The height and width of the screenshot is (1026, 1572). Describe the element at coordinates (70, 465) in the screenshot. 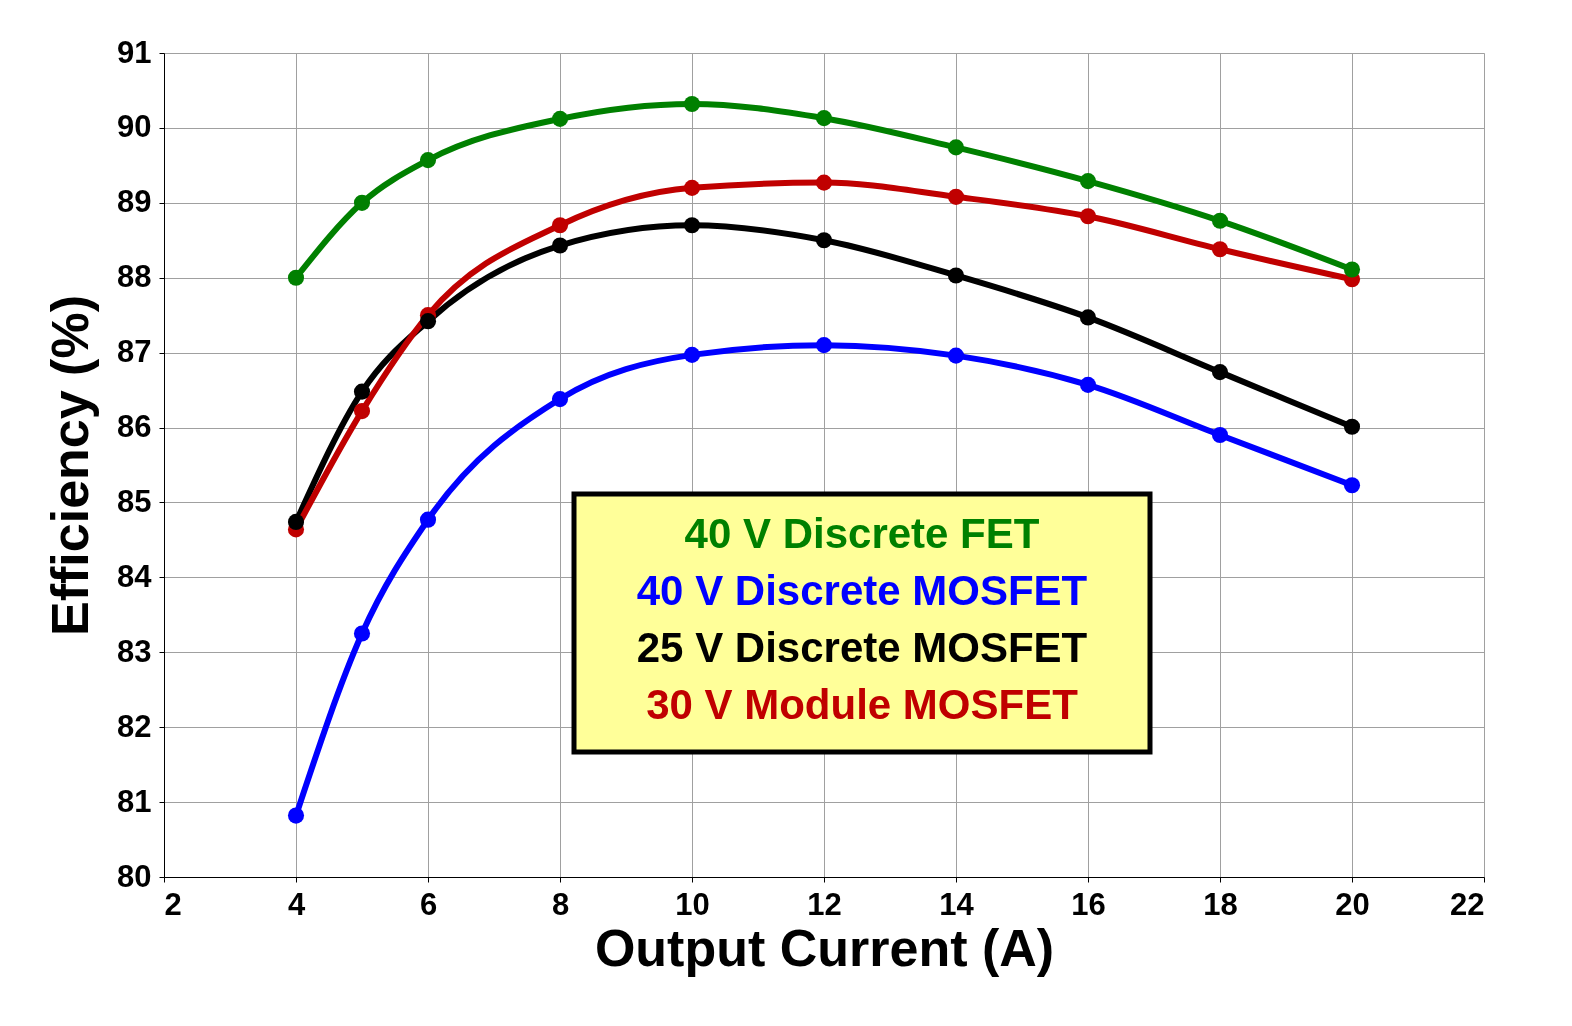

I see `y-axis-title: Efficiency (%)` at that location.